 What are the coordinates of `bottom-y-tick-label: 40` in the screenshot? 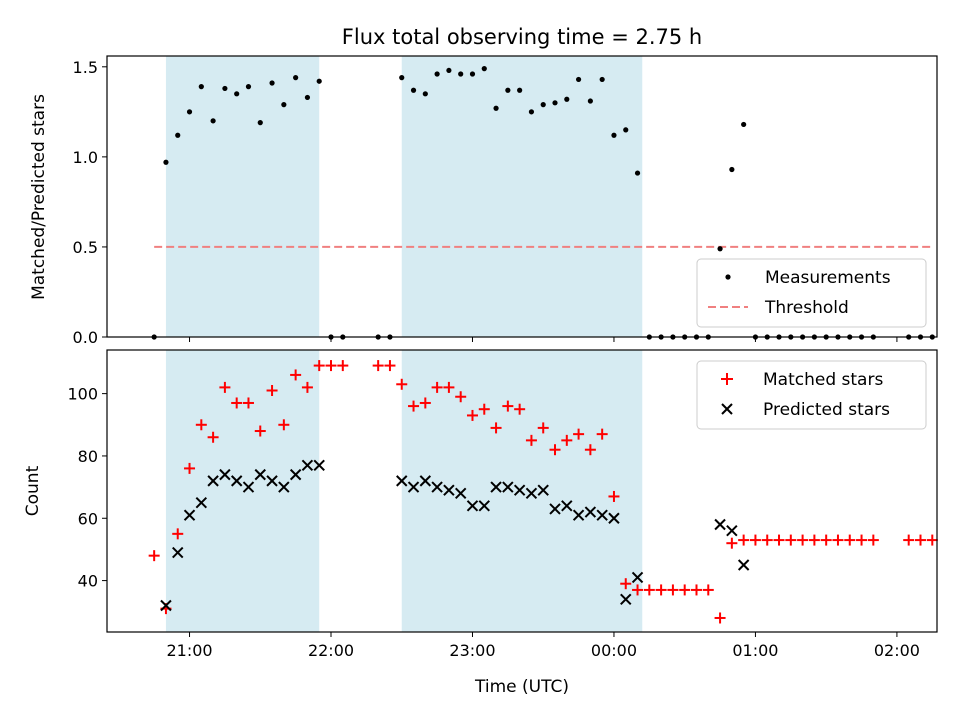 It's located at (88, 581).